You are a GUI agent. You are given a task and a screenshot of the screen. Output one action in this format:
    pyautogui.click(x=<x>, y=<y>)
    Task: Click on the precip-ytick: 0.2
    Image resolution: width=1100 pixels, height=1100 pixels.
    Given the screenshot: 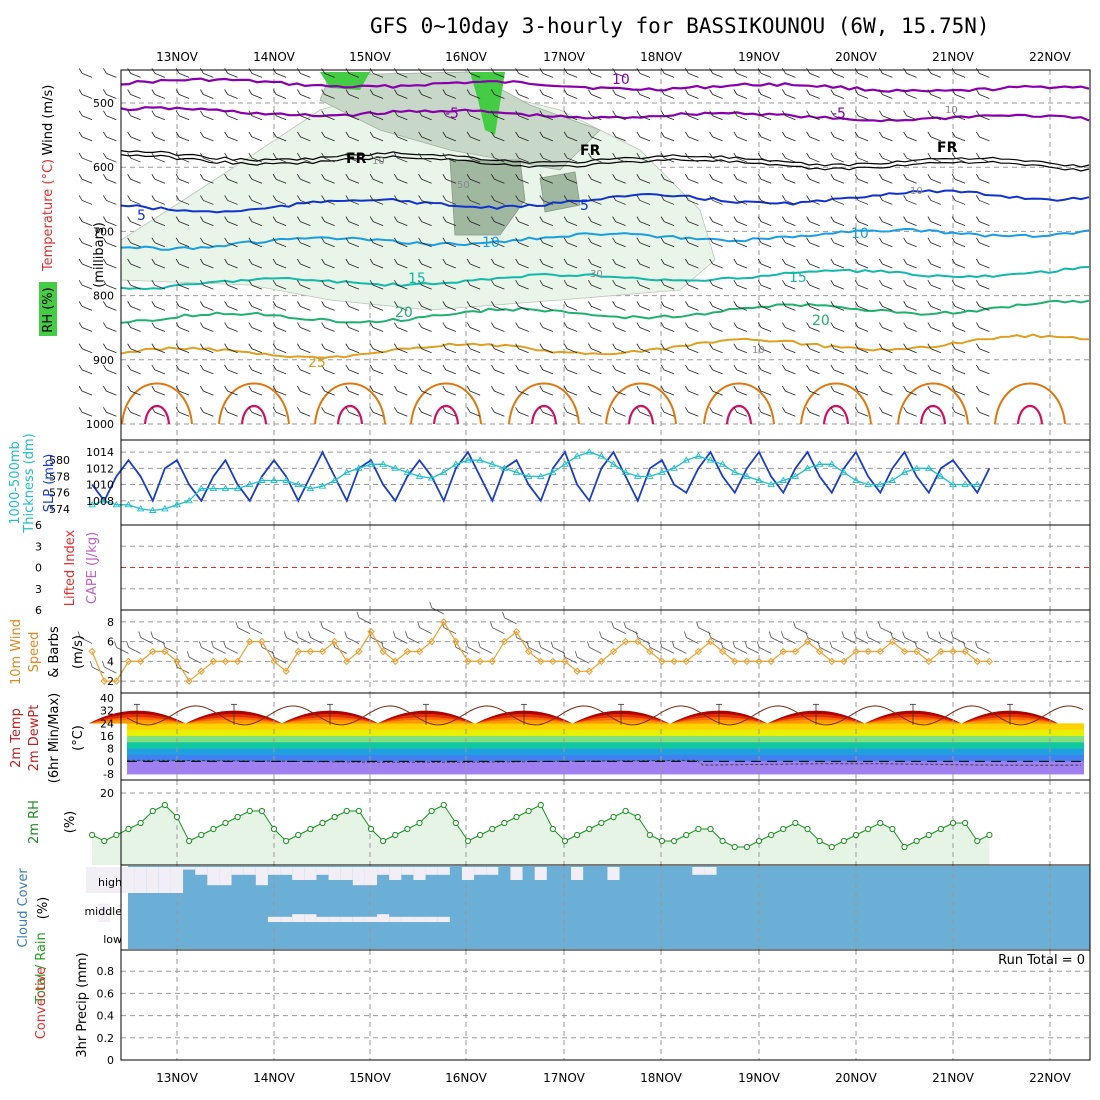 What is the action you would take?
    pyautogui.click(x=106, y=1038)
    